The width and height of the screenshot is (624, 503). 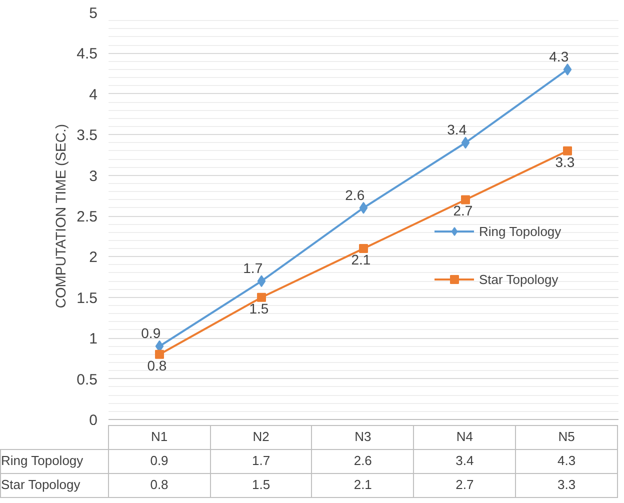 I want to click on text: 0.9, so click(x=159, y=462).